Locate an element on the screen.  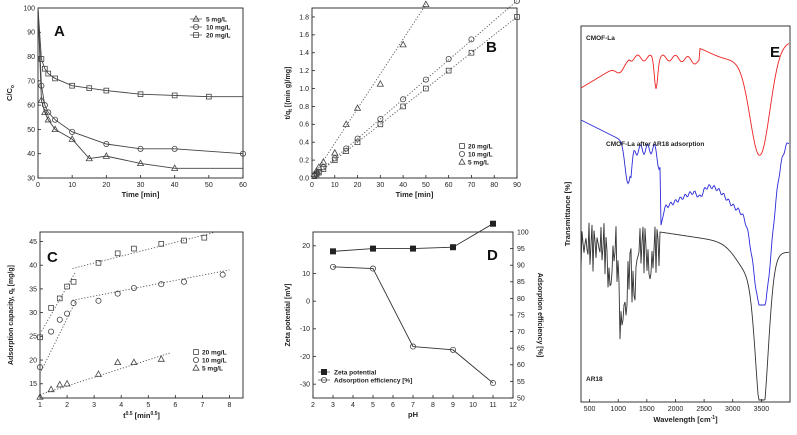
legend-label: Zeta potential is located at coordinates (355, 373).